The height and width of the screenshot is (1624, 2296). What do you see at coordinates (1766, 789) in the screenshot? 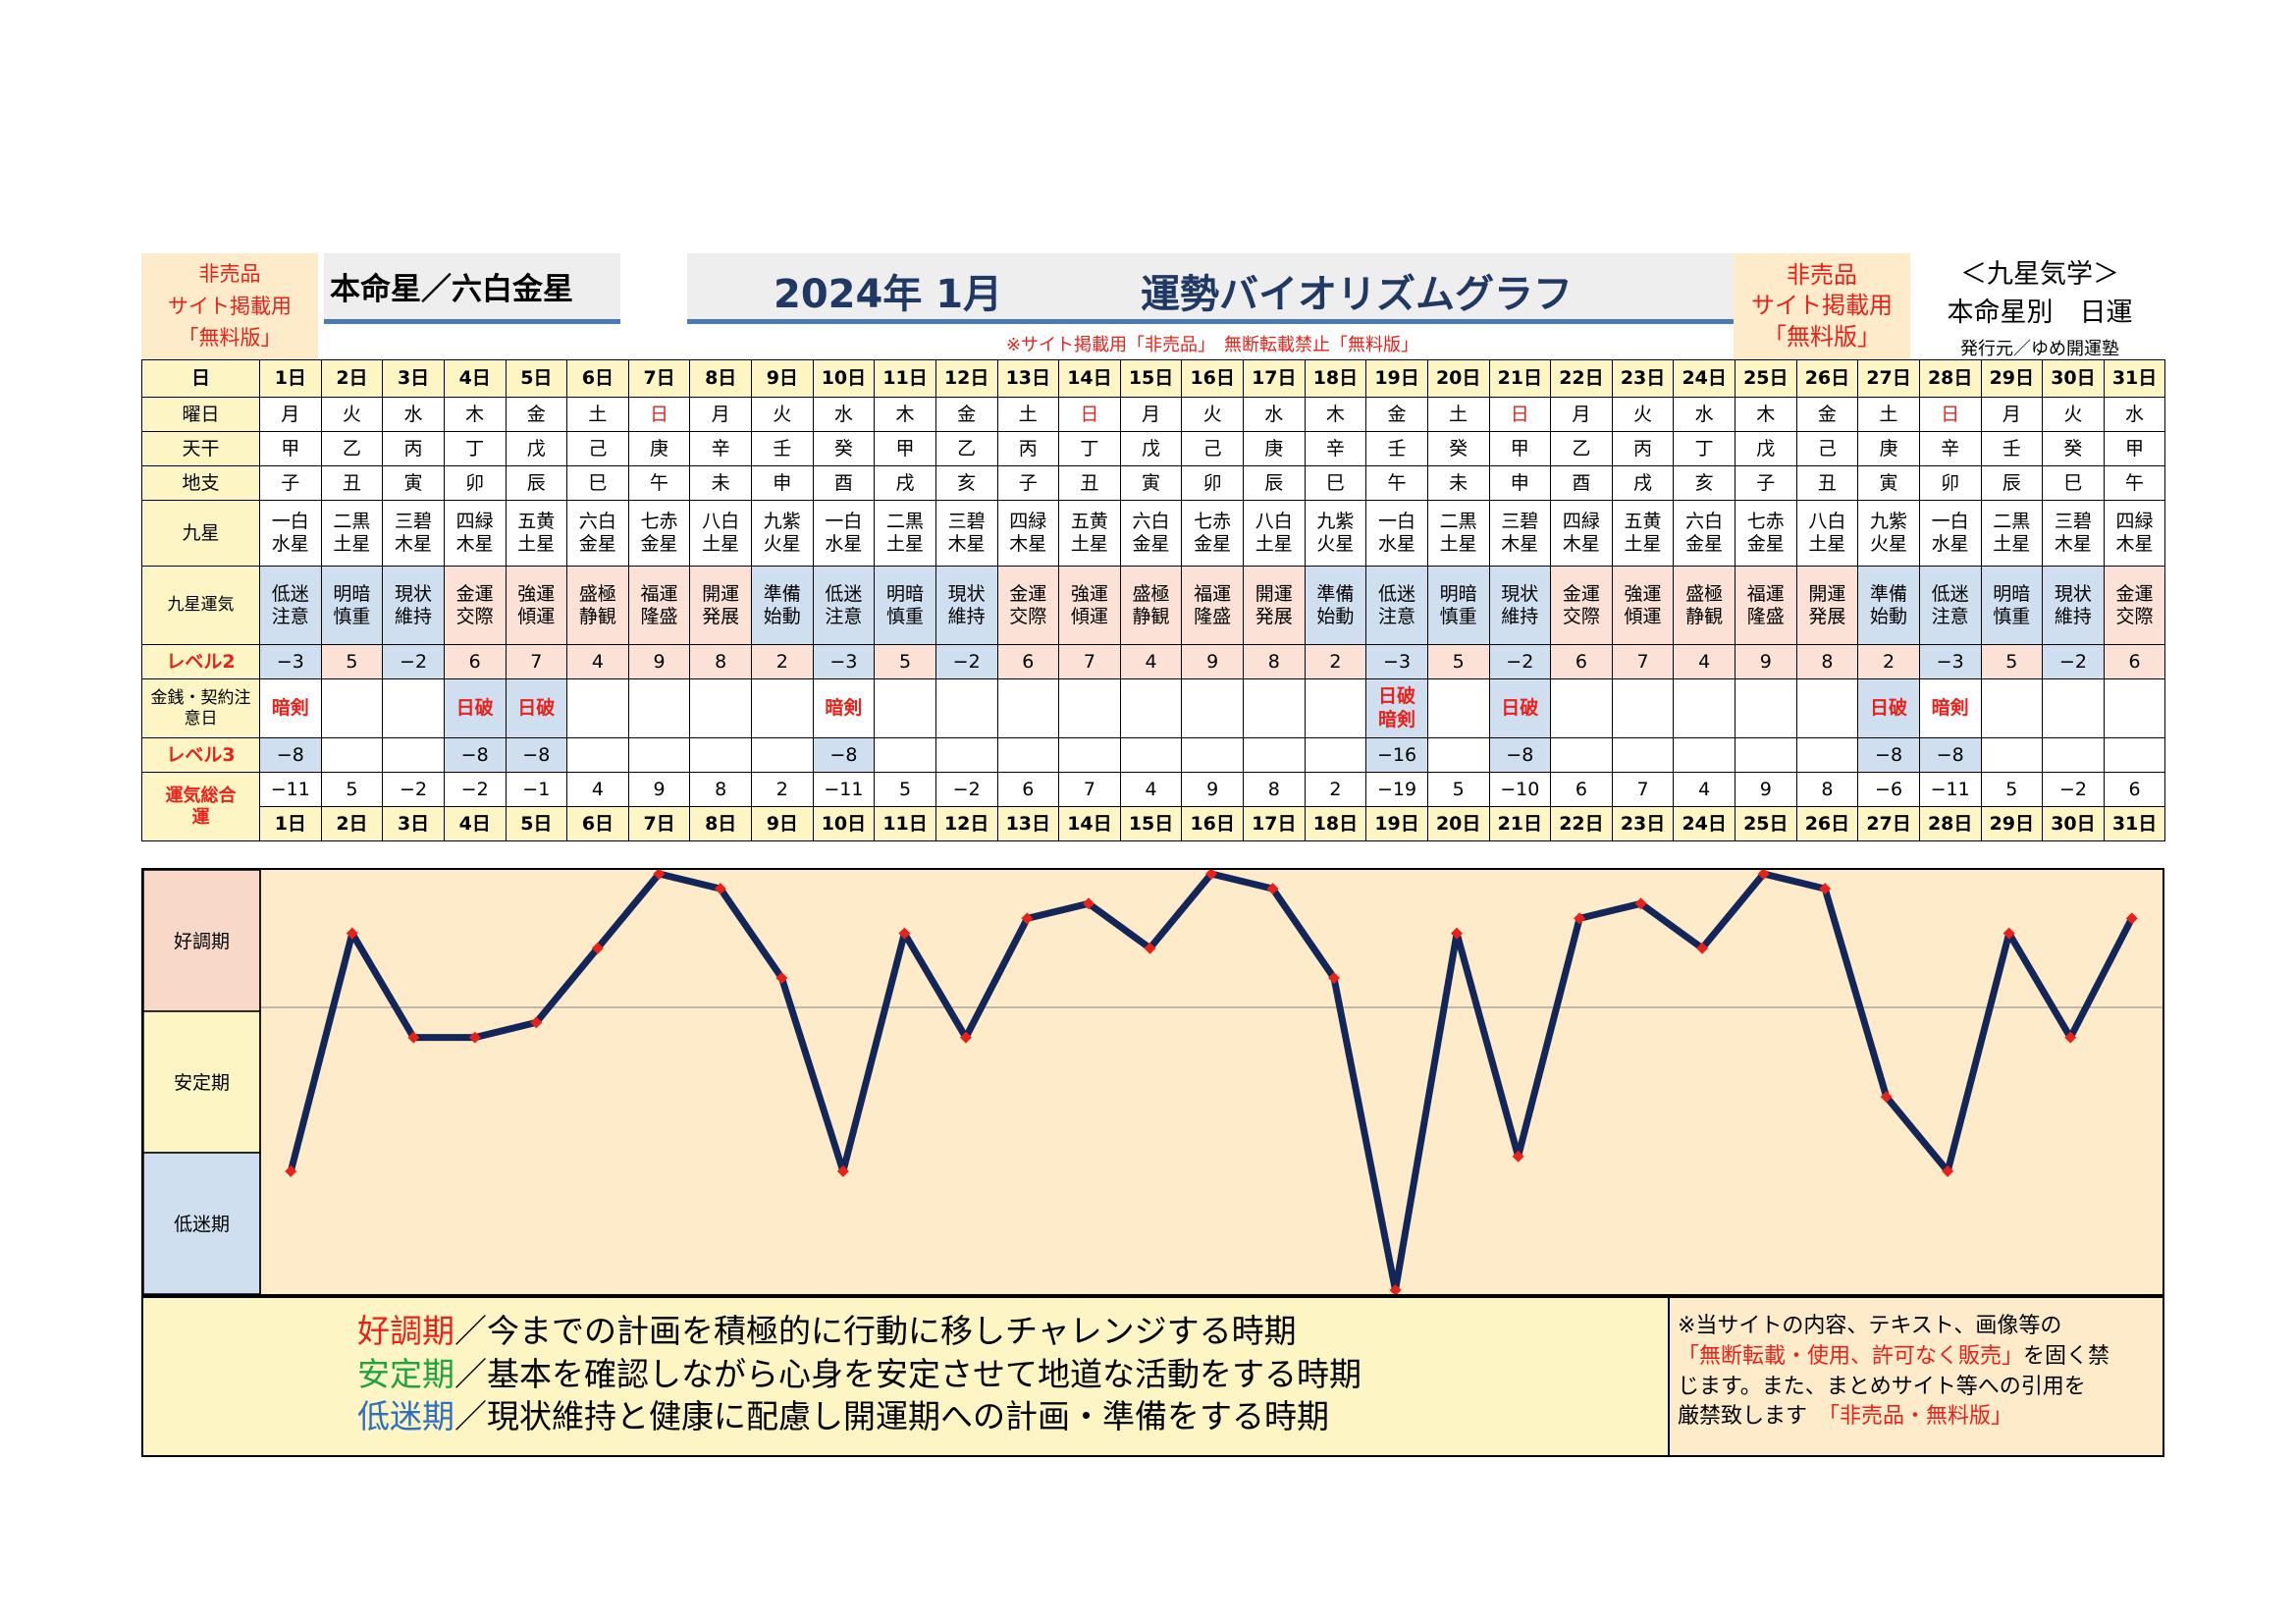
I see `total-cell: 9` at bounding box center [1766, 789].